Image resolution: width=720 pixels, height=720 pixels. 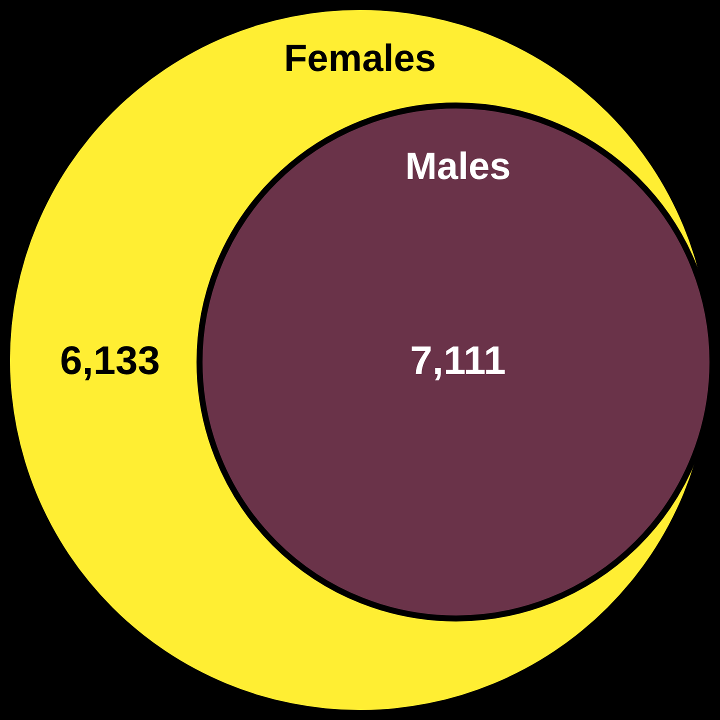 What do you see at coordinates (110, 361) in the screenshot?
I see `data-label: 6,133` at bounding box center [110, 361].